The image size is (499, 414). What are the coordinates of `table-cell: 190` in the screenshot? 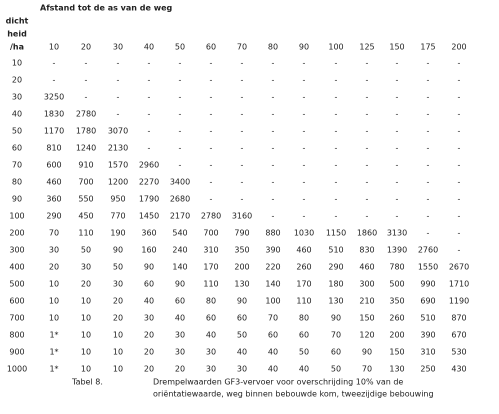 It's located at (117, 233).